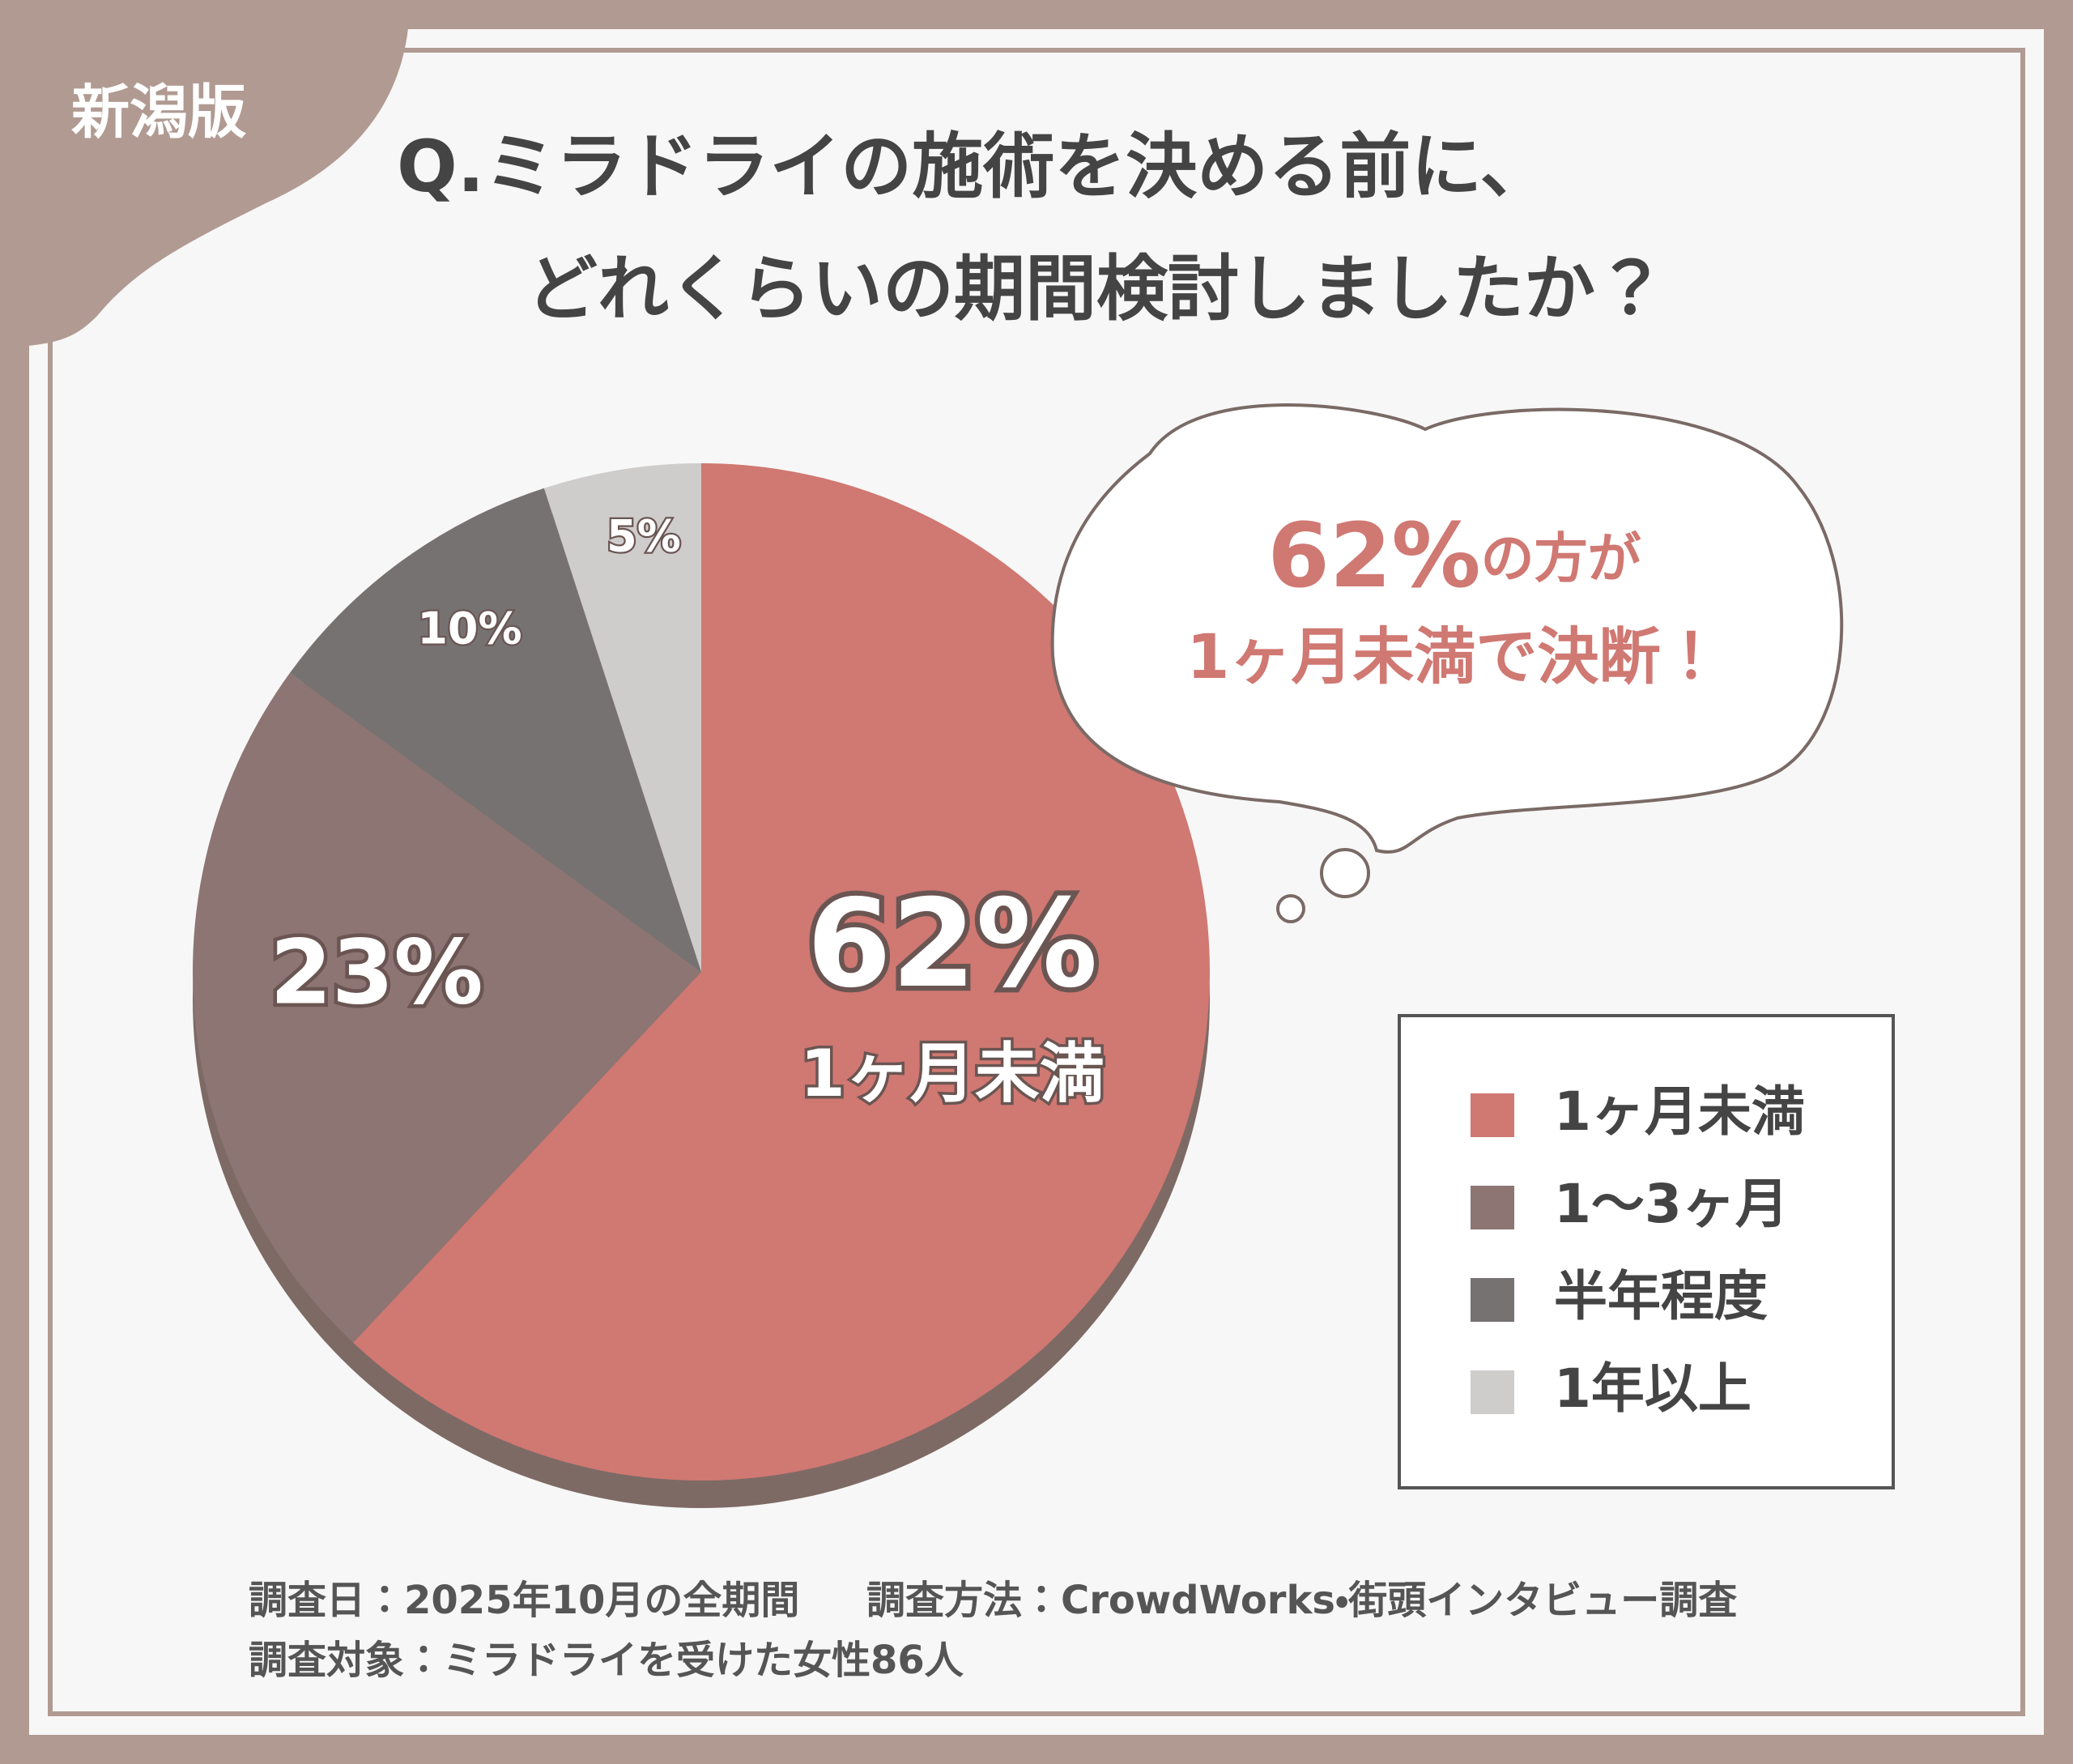 Image resolution: width=2073 pixels, height=1764 pixels. Describe the element at coordinates (952, 1073) in the screenshot. I see `slice-category-label: 1ヶ月未満` at that location.